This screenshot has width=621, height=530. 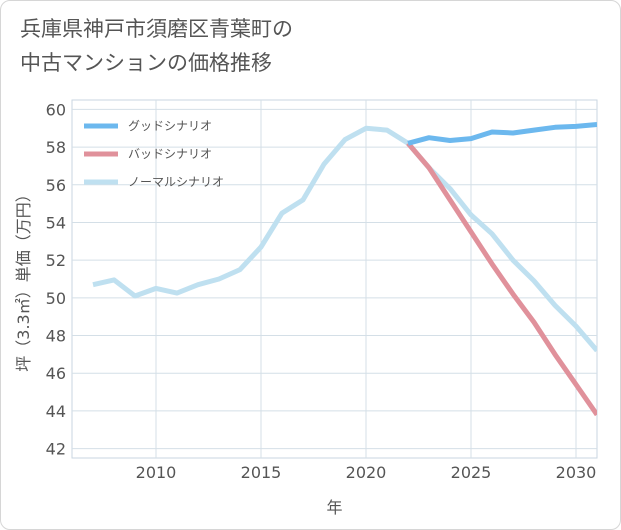 What do you see at coordinates (170, 154) in the screenshot?
I see `legend-label-1: バッドシナリオ` at bounding box center [170, 154].